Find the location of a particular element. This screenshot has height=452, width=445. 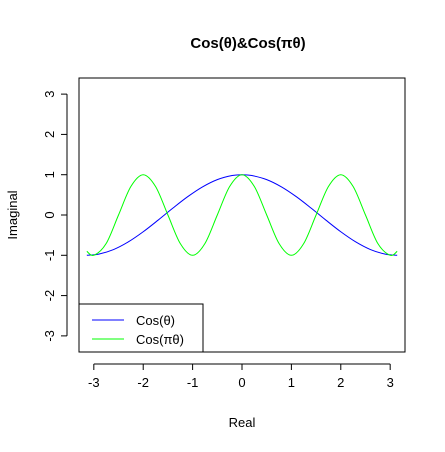

x-axis: -3 -2 -1 0 1 2 3 is located at coordinates (241, 376).